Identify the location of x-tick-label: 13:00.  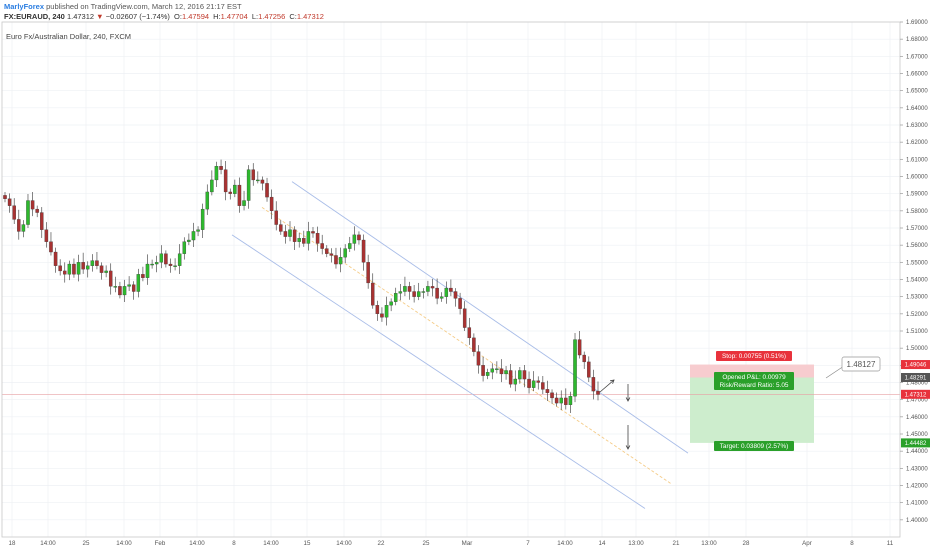
(709, 543).